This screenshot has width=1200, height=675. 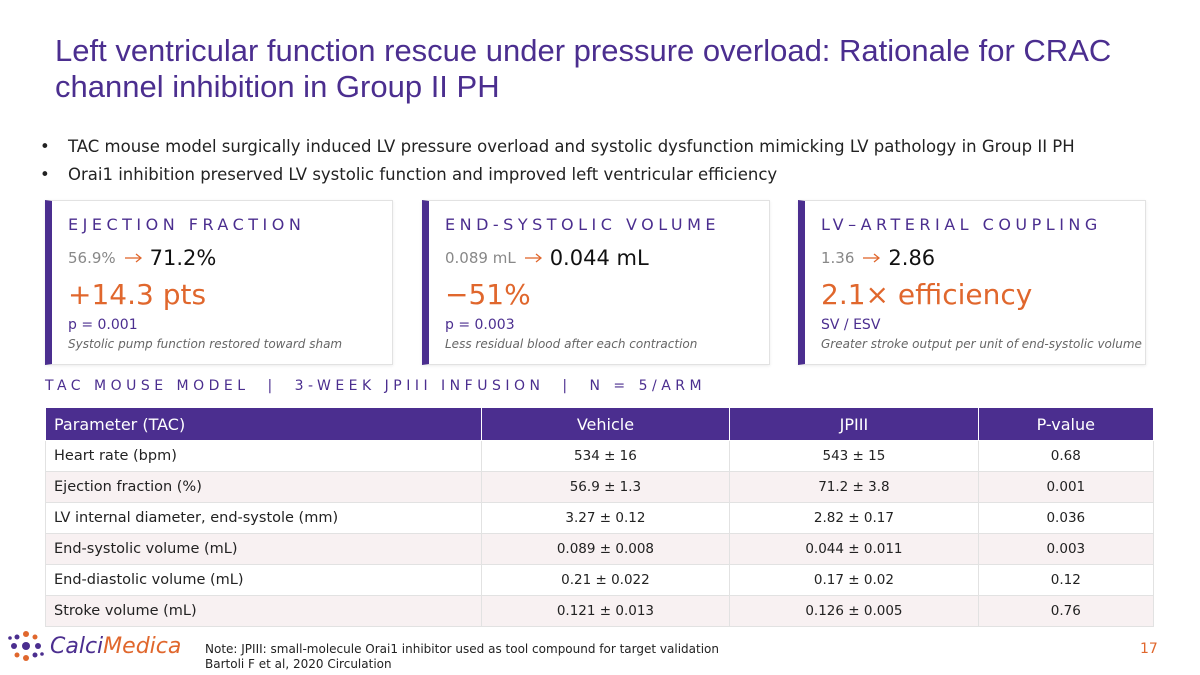 What do you see at coordinates (1066, 611) in the screenshot?
I see `table-cell: 0.76` at bounding box center [1066, 611].